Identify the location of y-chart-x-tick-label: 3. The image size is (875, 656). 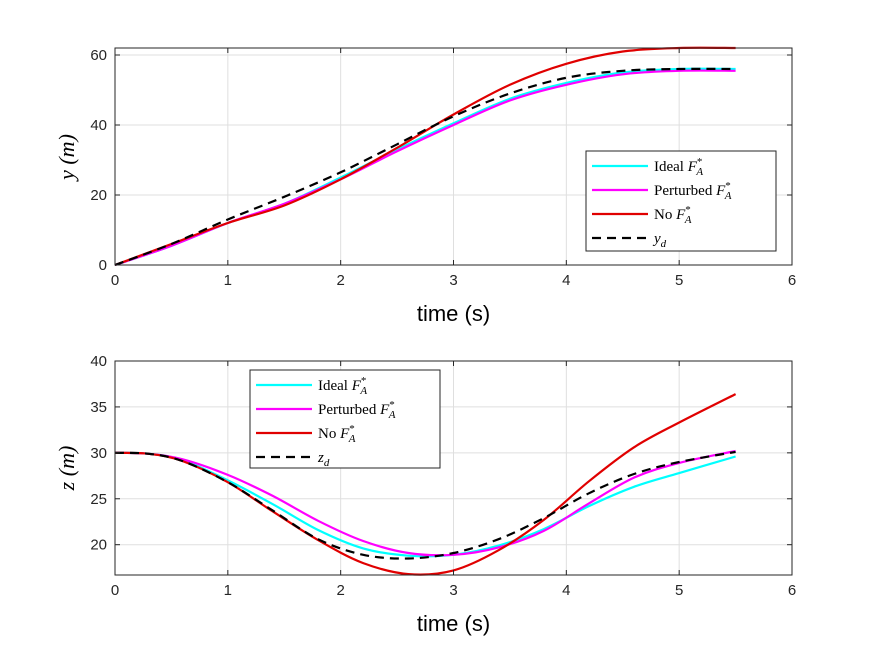
(453, 280).